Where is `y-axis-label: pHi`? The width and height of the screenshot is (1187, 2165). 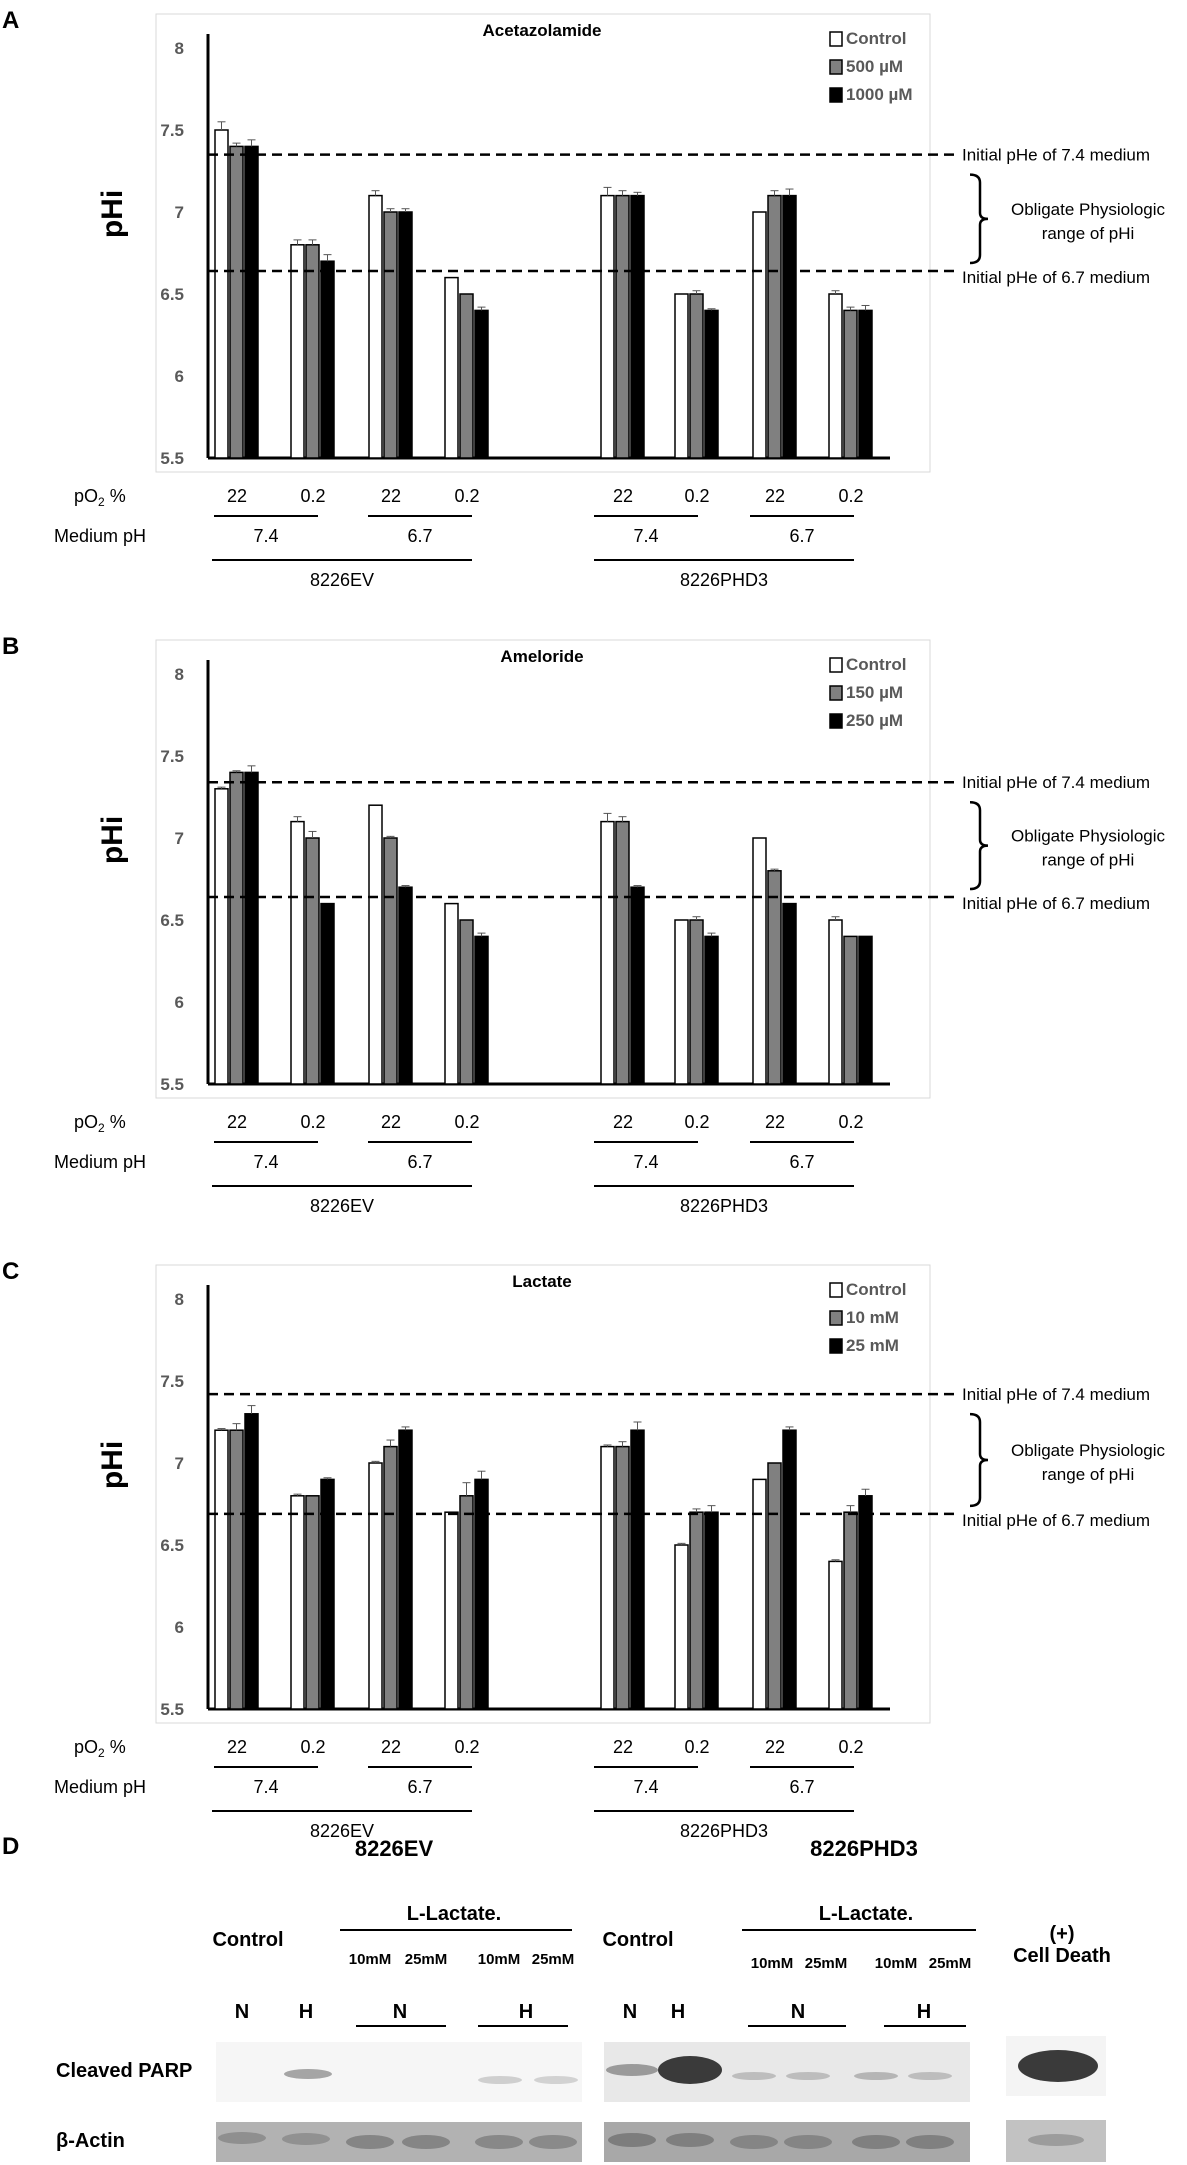 y-axis-label: pHi is located at coordinates (112, 1465).